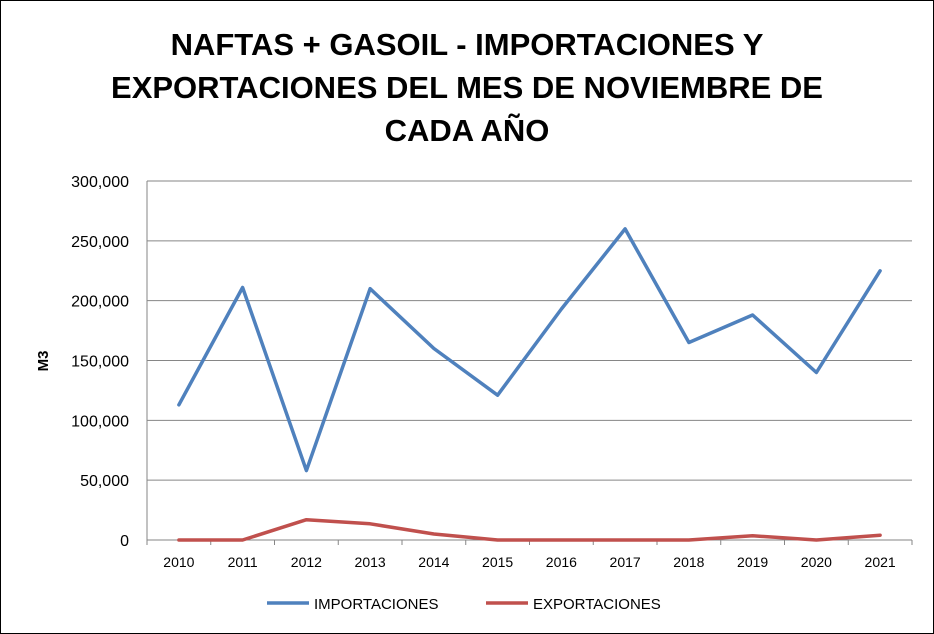  What do you see at coordinates (100, 242) in the screenshot?
I see `y-tick-label: 250,000` at bounding box center [100, 242].